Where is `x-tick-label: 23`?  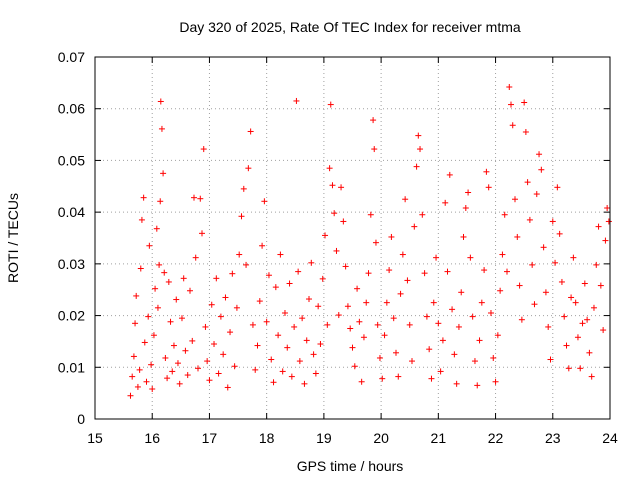
x-tick-label: 23 is located at coordinates (553, 438).